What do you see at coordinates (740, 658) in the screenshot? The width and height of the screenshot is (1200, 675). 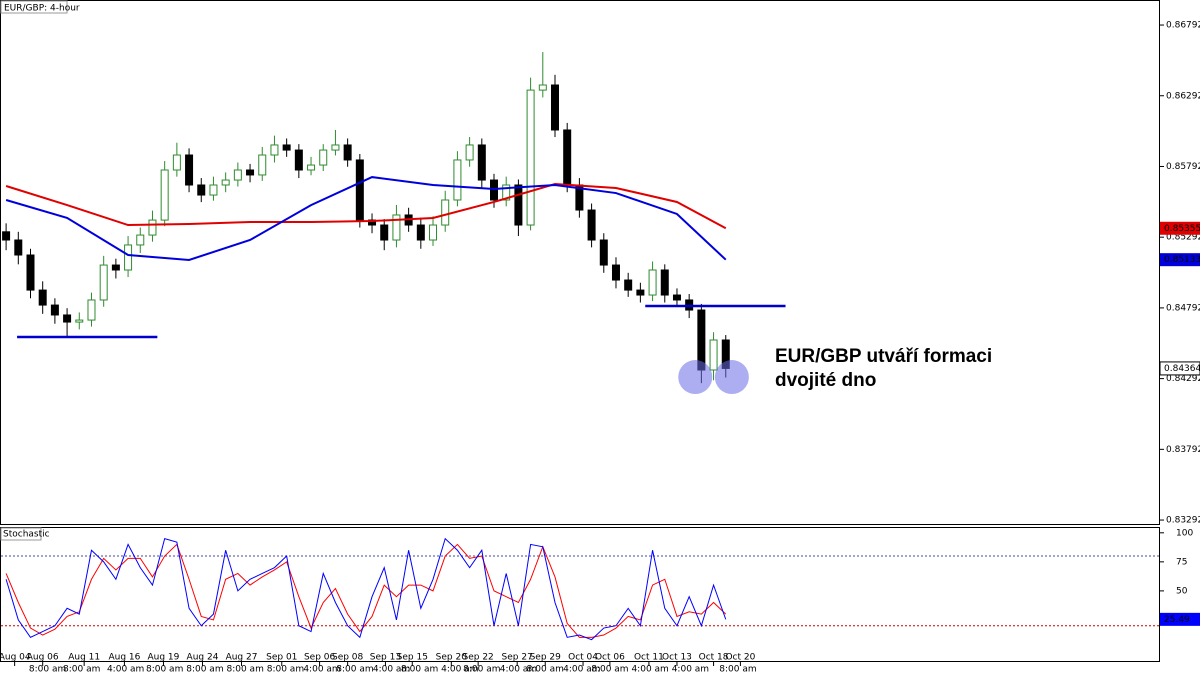 I see `x-tick-label: Oct 20` at bounding box center [740, 658].